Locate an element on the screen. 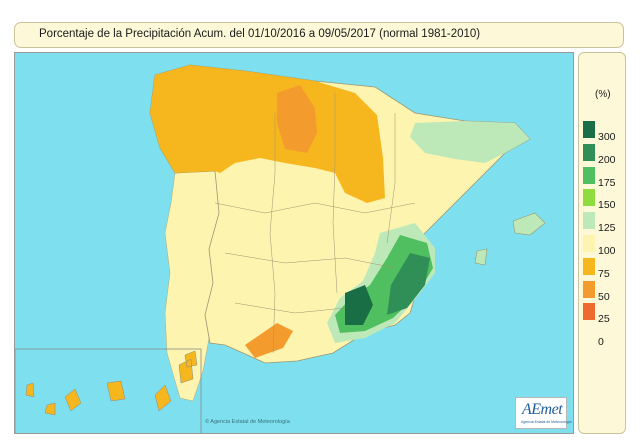  legend-label: 300 is located at coordinates (607, 137).